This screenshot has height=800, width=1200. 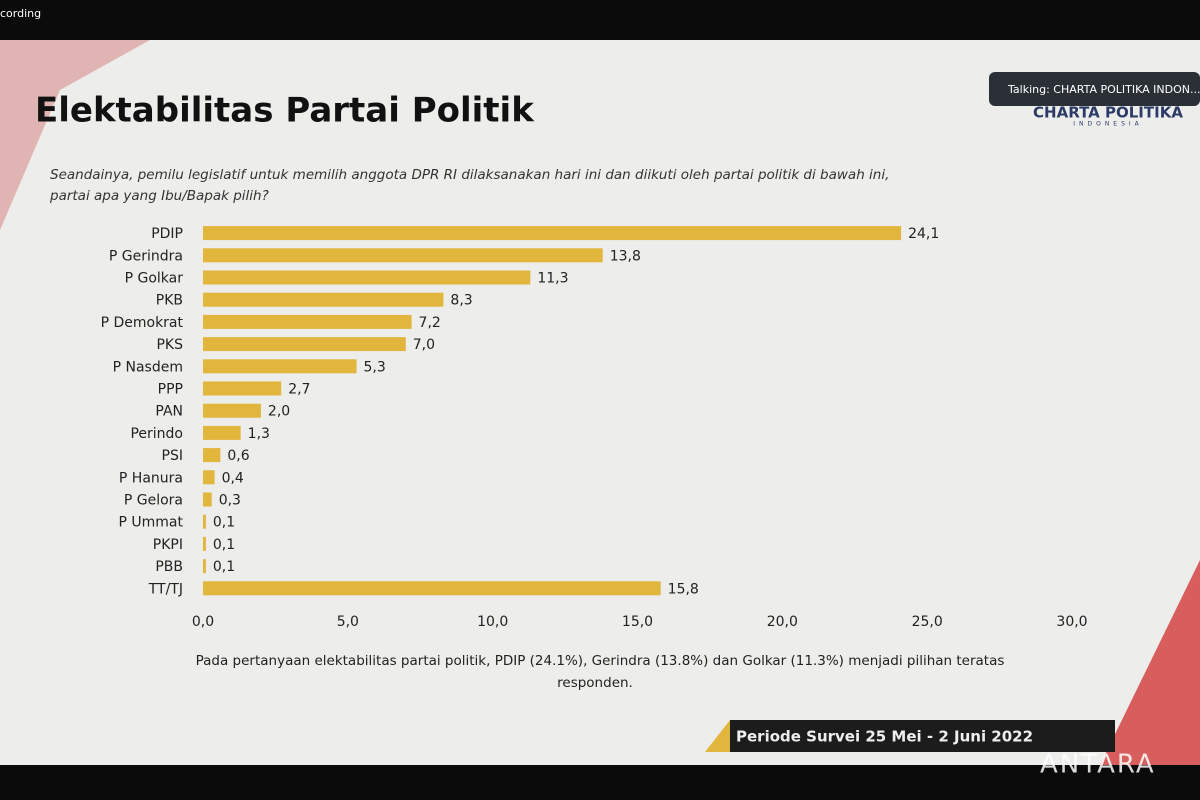 I want to click on y-tick-label: P Demokrat, so click(x=142, y=323).